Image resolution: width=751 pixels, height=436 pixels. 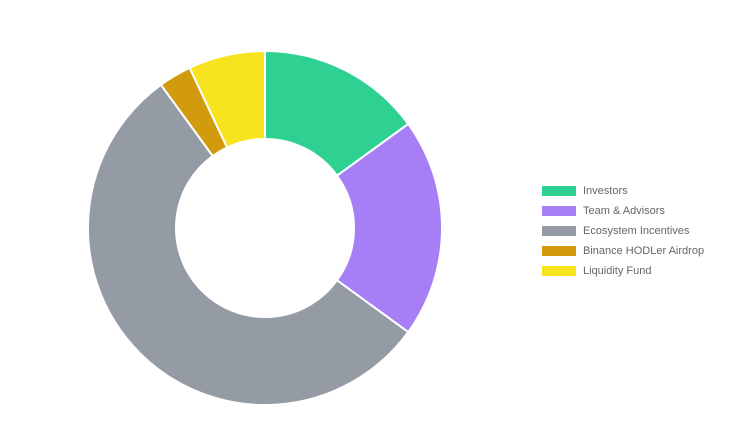 I want to click on legend-label: Liquidity Fund, so click(x=617, y=271).